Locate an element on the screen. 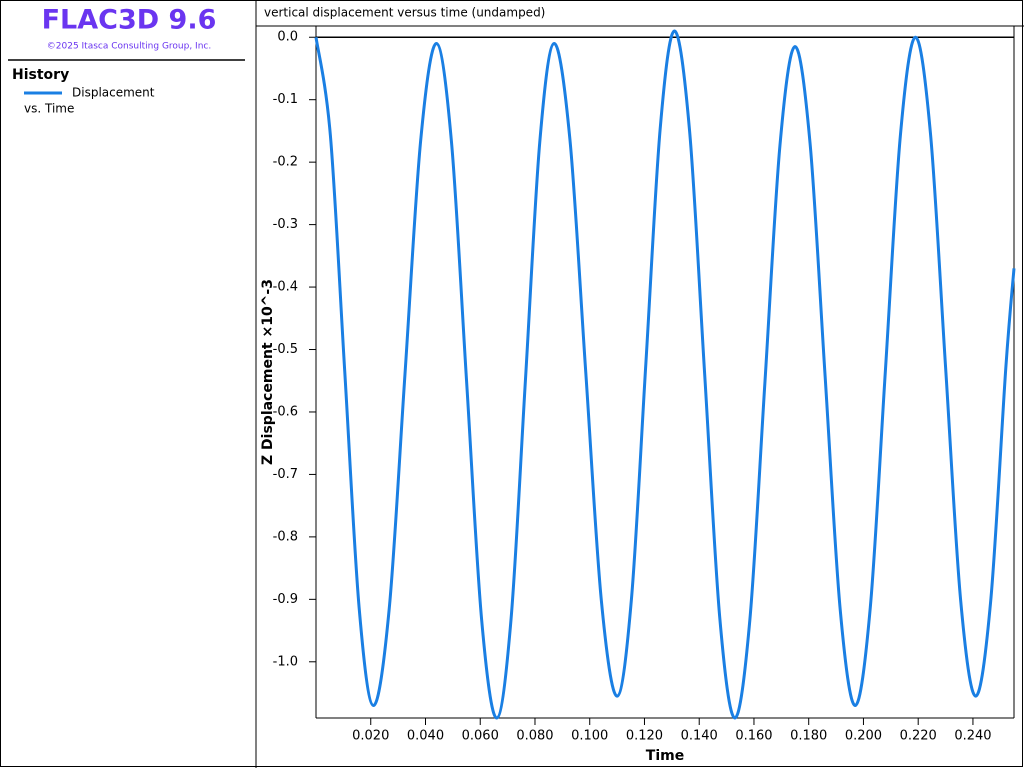 The height and width of the screenshot is (772, 1024). y-tick-label: -0.4 is located at coordinates (285, 287).